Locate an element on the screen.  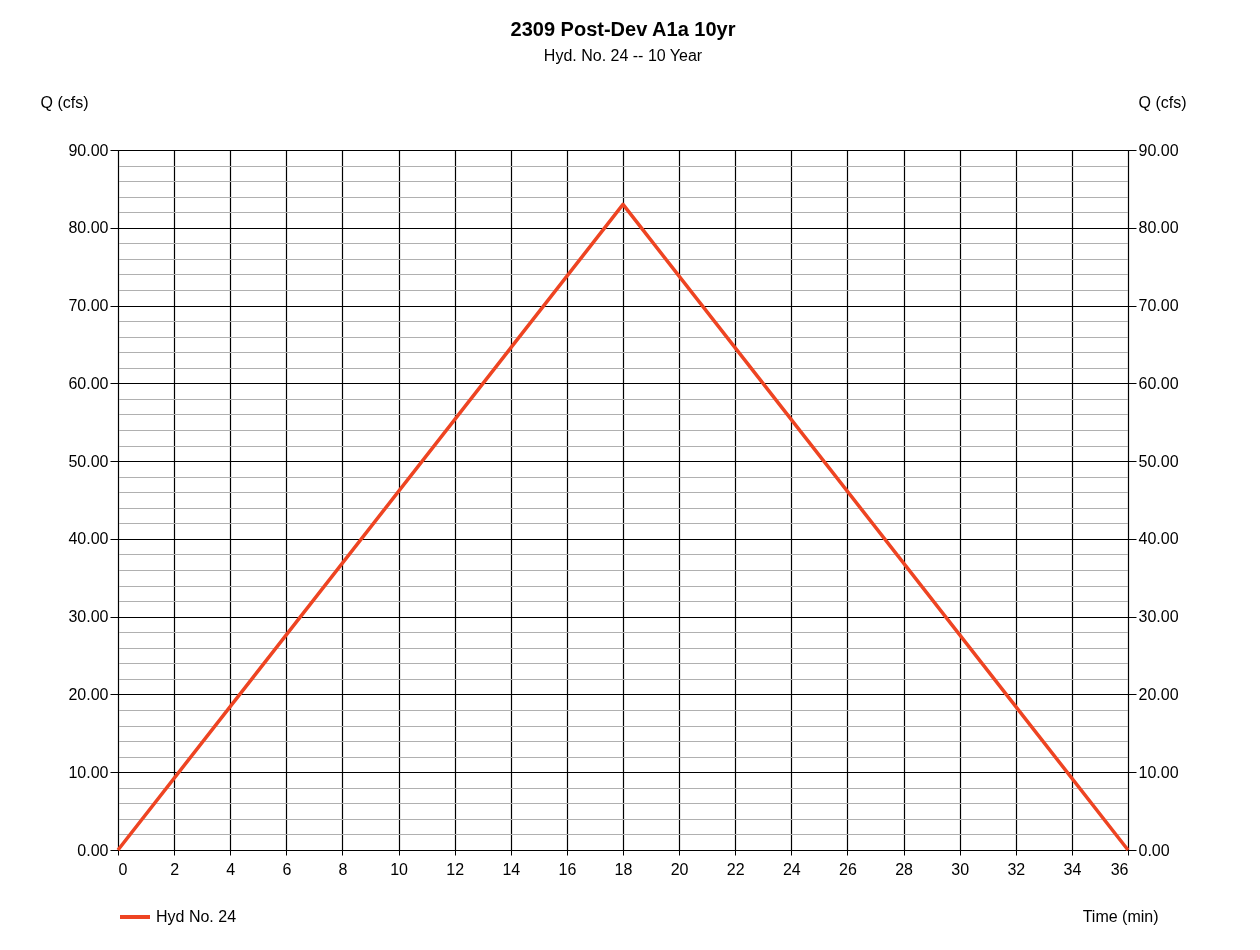
y2-tick-label: 60.00 is located at coordinates (1158, 383).